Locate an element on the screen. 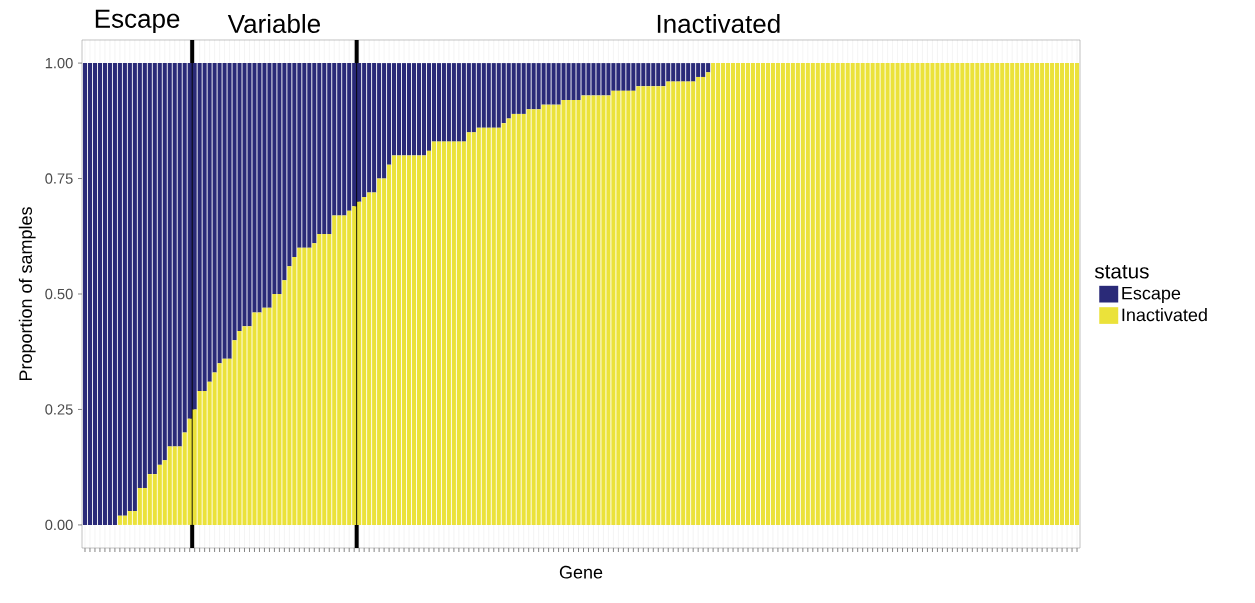 The image size is (1255, 603). legend-label: Escape is located at coordinates (1151, 295).